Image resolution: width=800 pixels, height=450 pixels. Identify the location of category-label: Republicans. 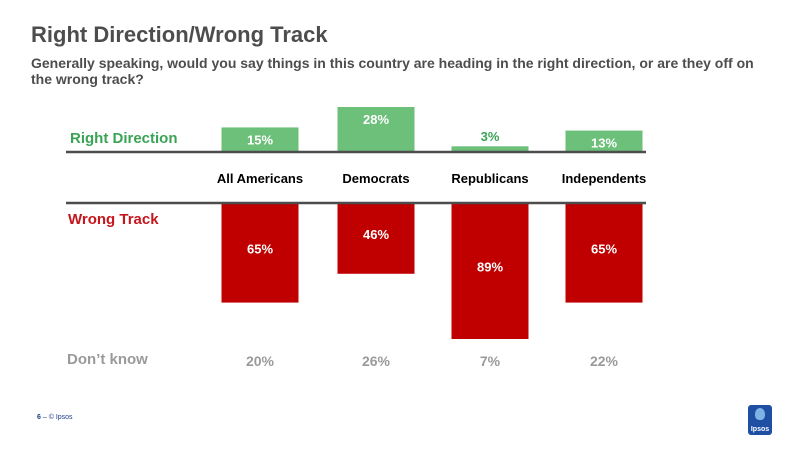
(489, 178).